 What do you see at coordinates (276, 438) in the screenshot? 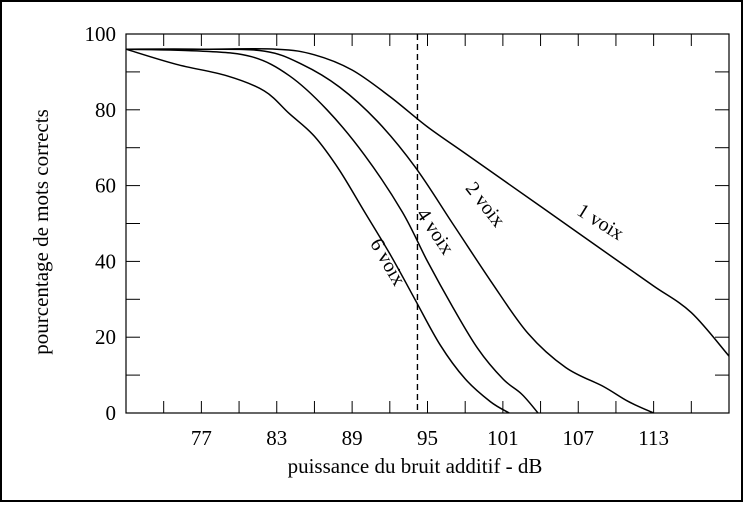
I see `x-tick-label: 83` at bounding box center [276, 438].